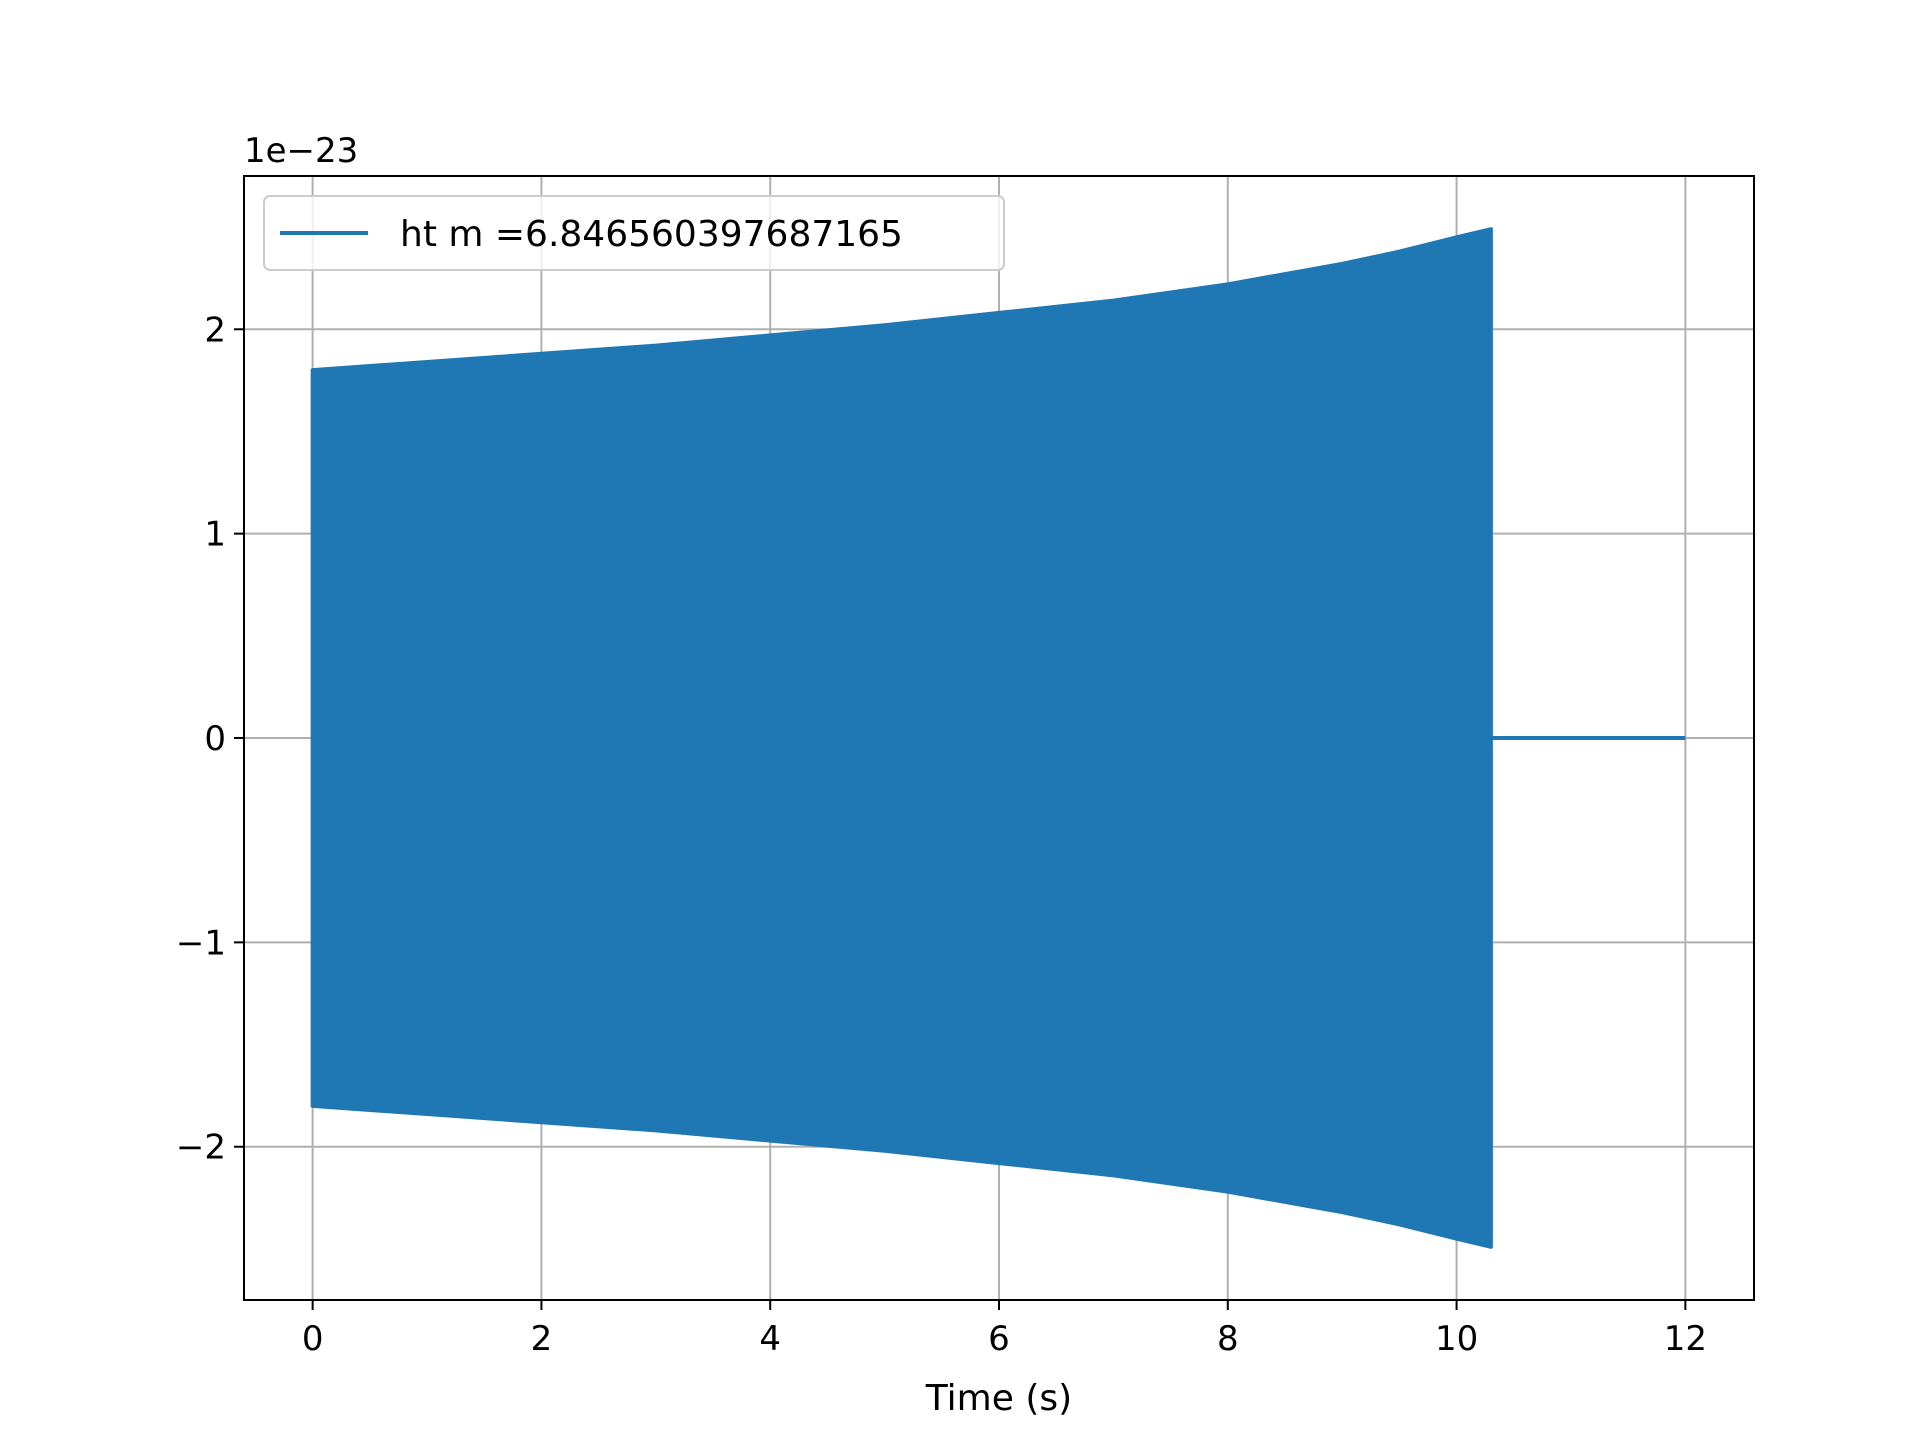 The height and width of the screenshot is (1440, 1920). What do you see at coordinates (651, 234) in the screenshot?
I see `legend-entry: ht m =6.846560397687165` at bounding box center [651, 234].